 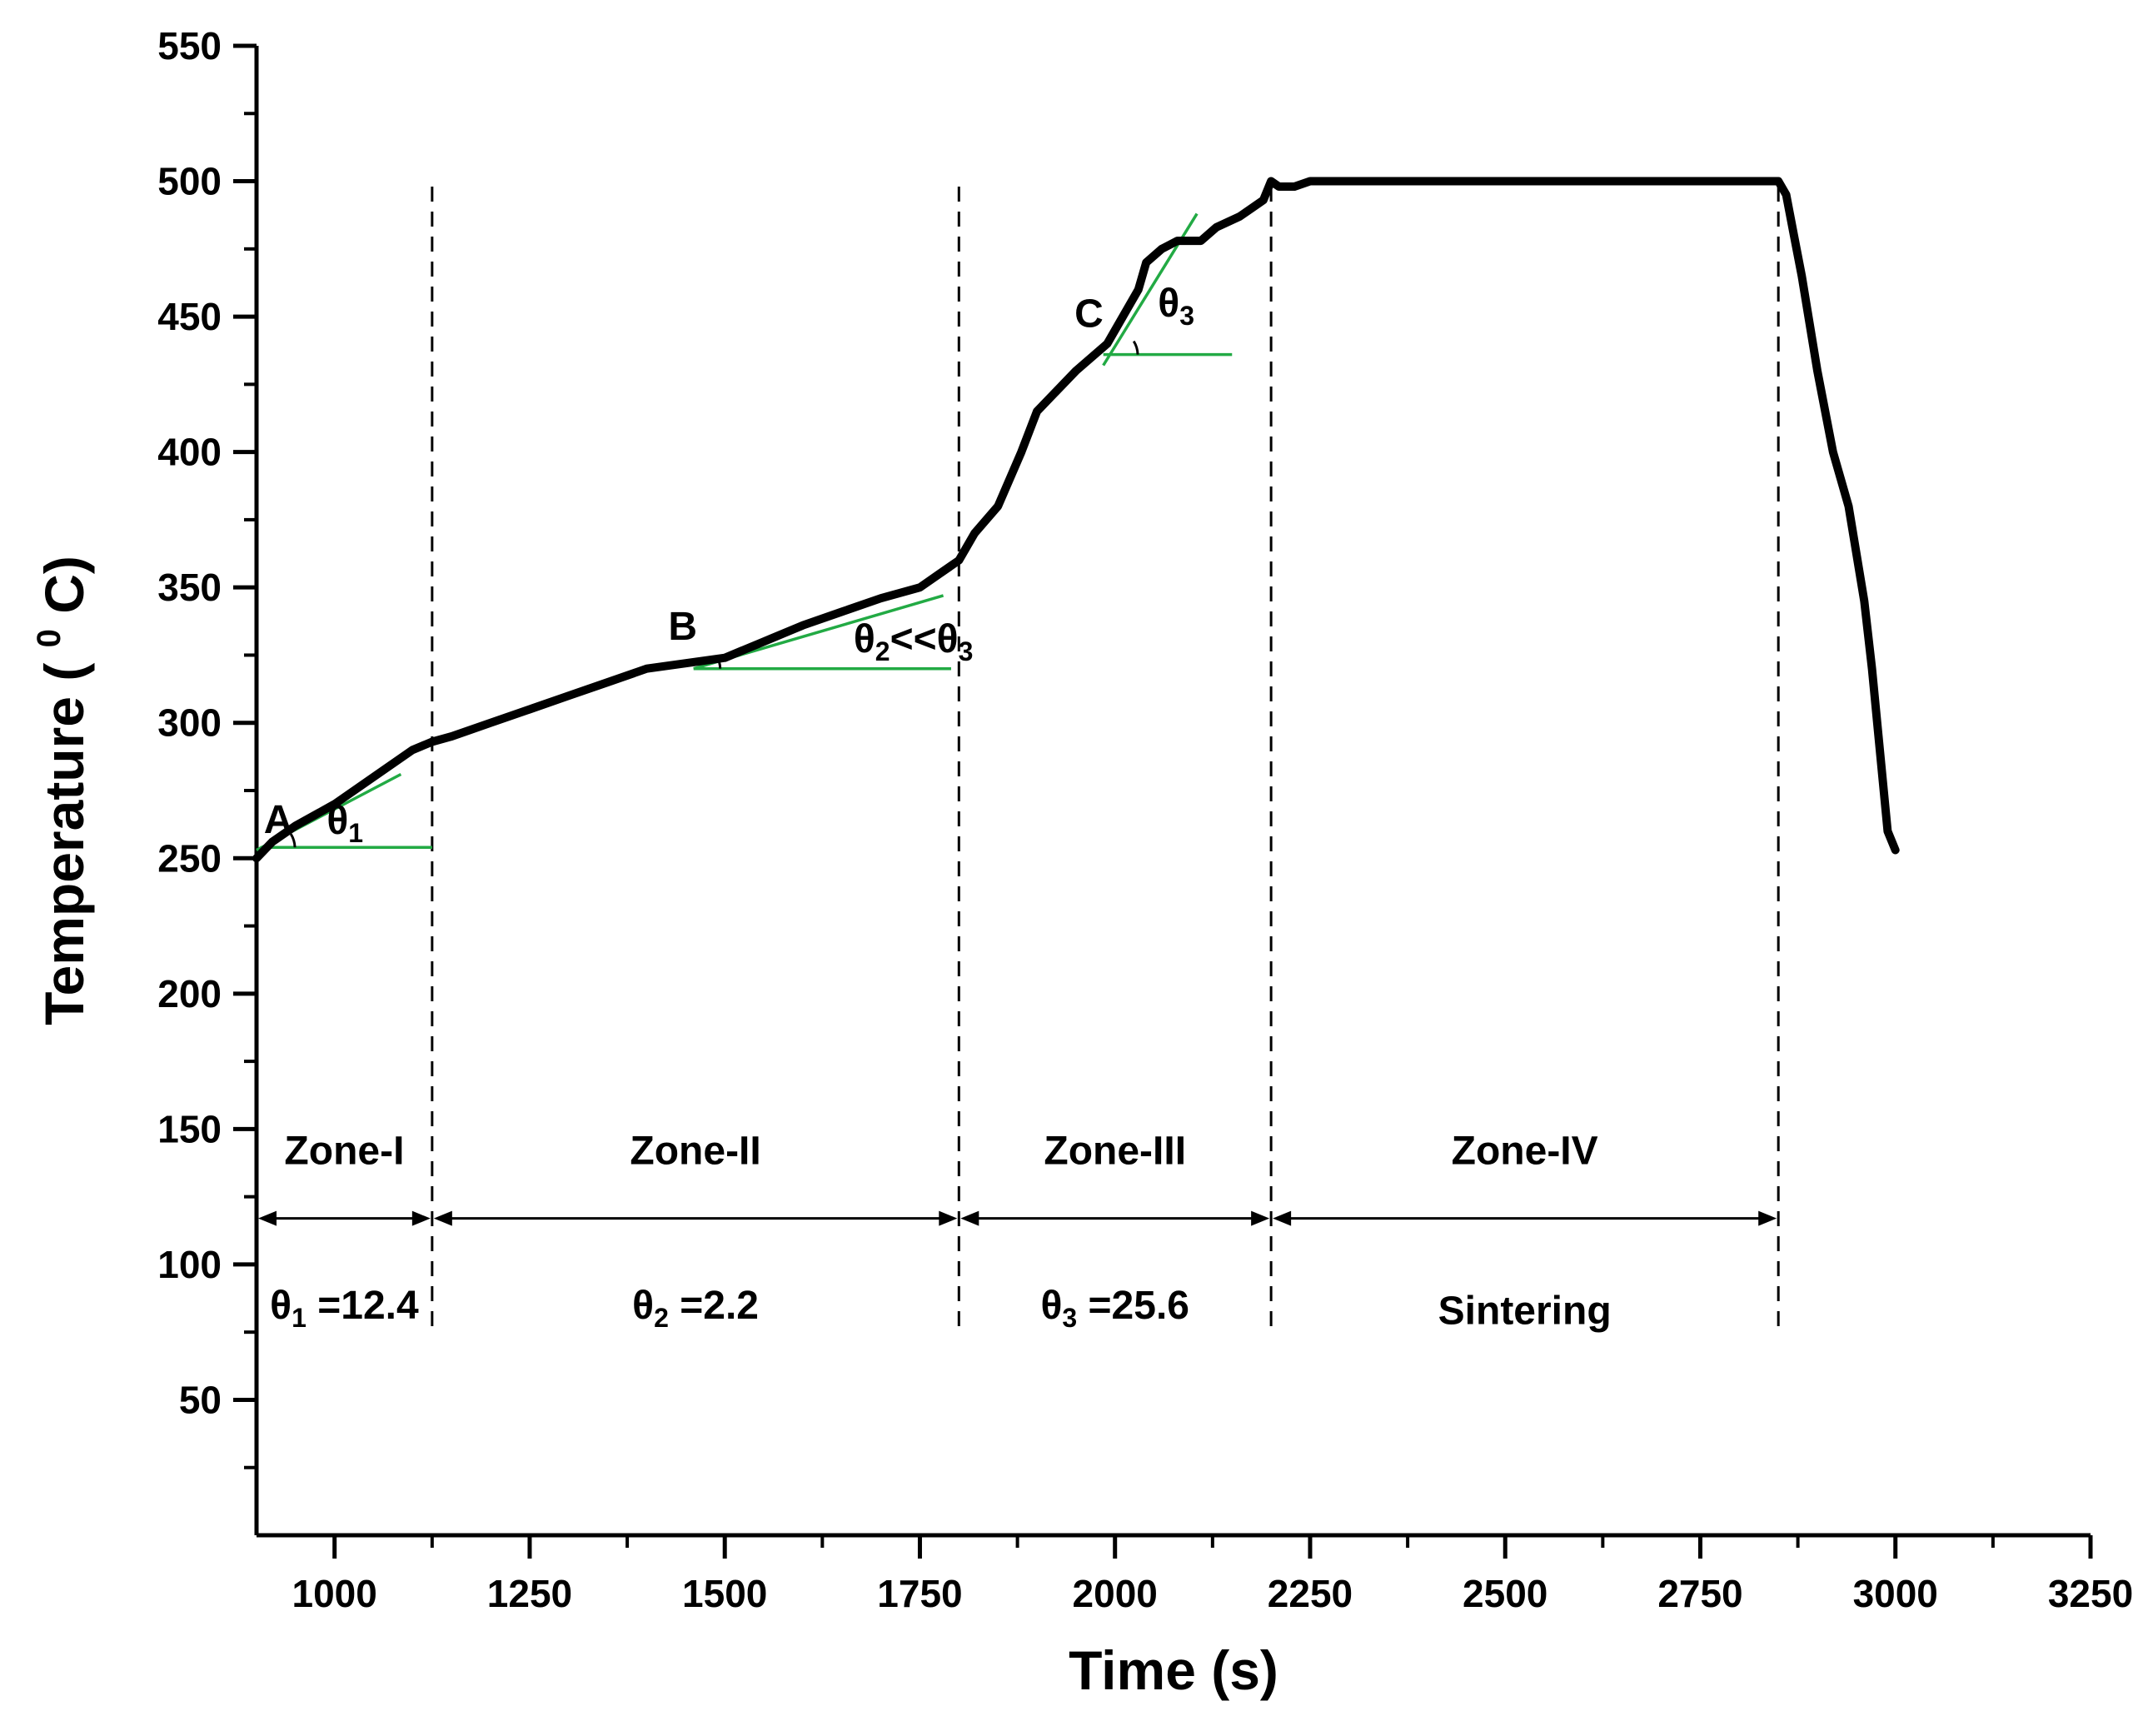 What do you see at coordinates (189, 316) in the screenshot?
I see `y-tick-label: 450` at bounding box center [189, 316].